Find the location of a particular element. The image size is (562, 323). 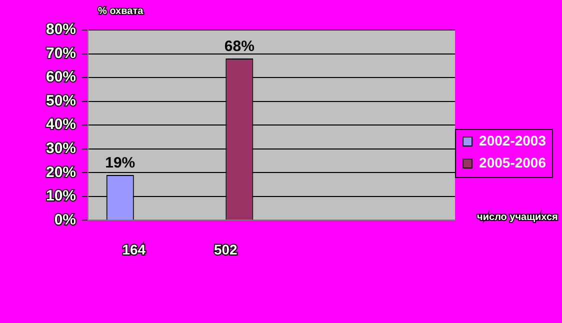

y-tick-label: 70% is located at coordinates (61, 53).